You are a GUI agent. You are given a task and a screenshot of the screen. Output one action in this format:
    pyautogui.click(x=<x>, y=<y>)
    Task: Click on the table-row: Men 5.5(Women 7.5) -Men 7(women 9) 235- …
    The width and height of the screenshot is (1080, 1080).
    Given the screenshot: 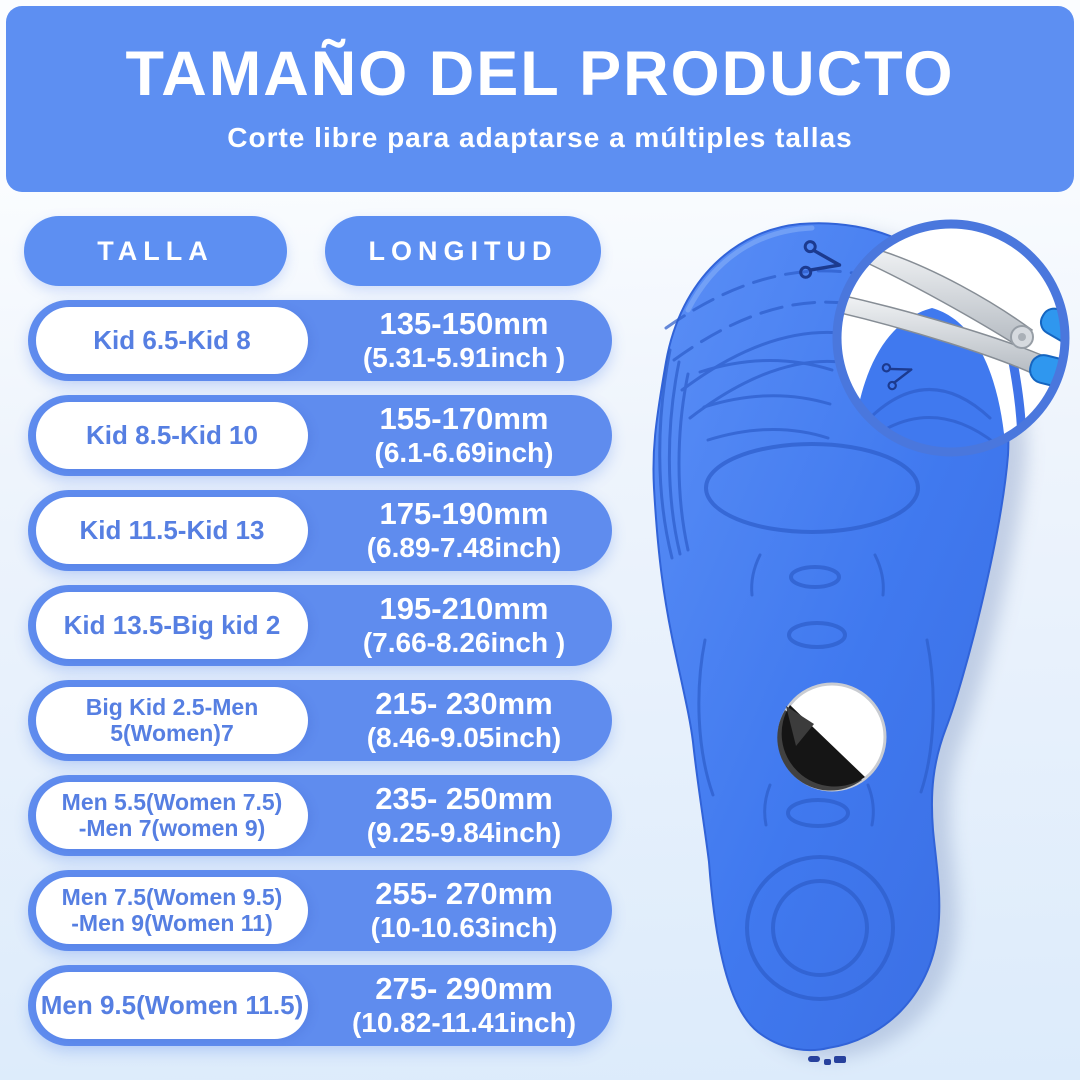 What is the action you would take?
    pyautogui.click(x=320, y=815)
    